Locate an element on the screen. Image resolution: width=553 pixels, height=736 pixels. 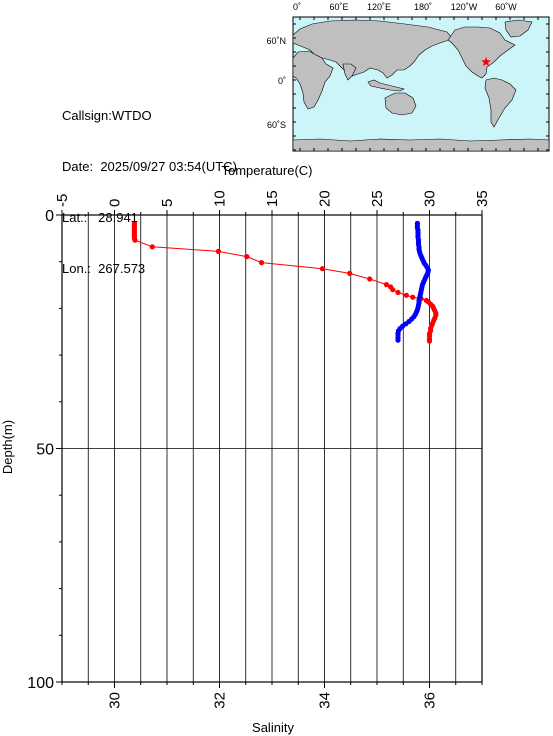
map-label-lon-120w: 120˚W is located at coordinates (464, 7).